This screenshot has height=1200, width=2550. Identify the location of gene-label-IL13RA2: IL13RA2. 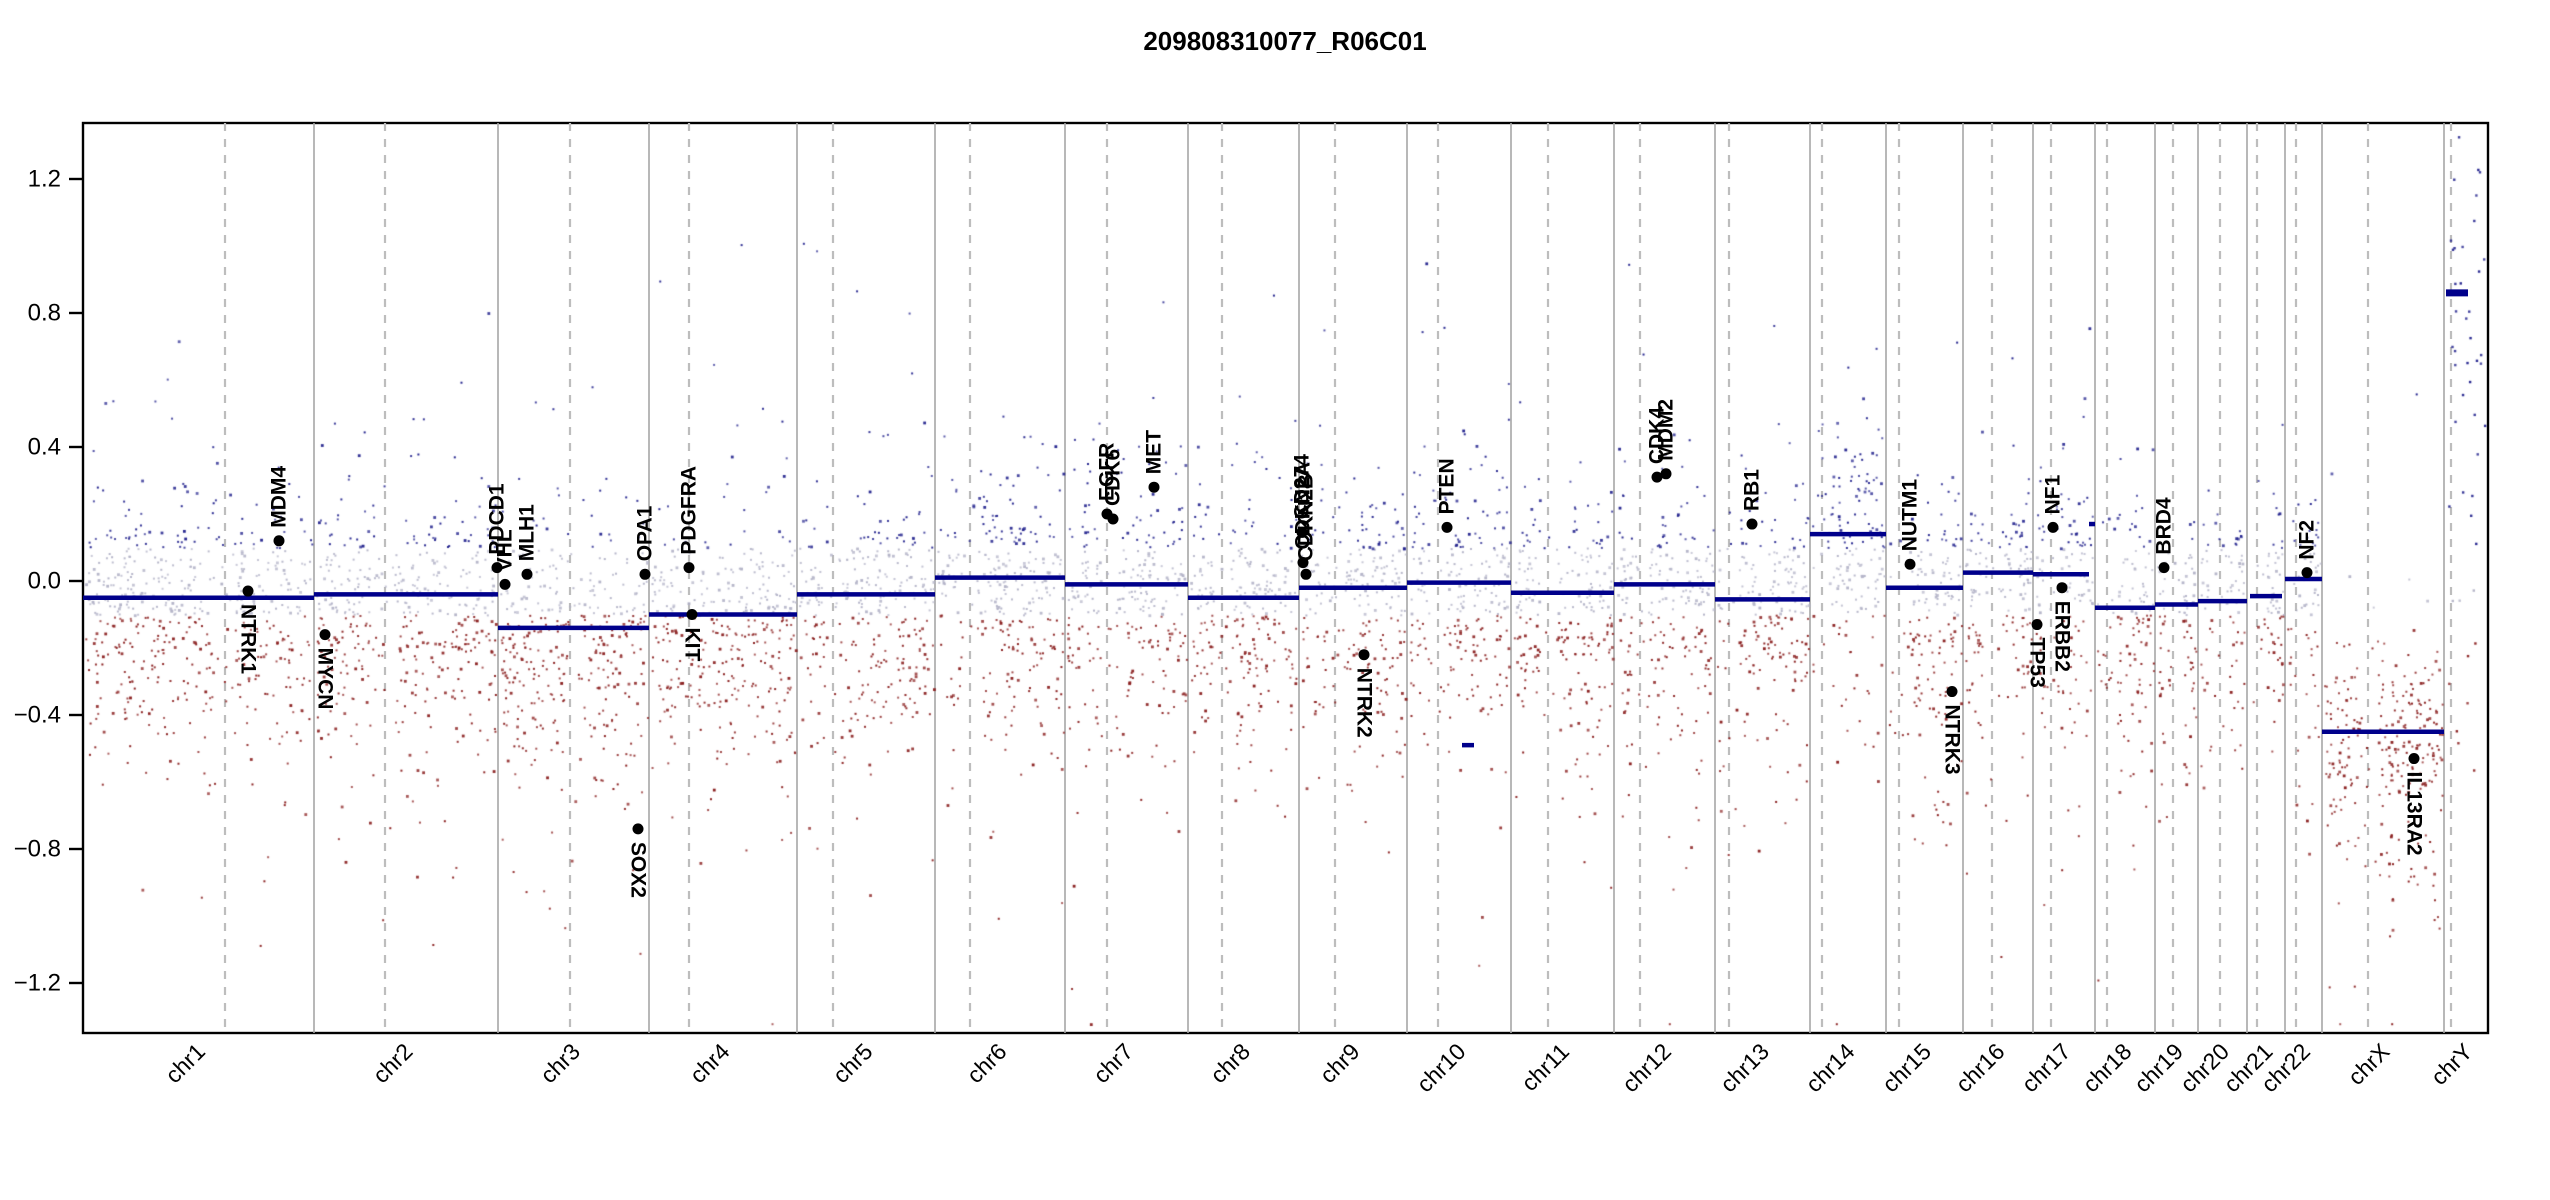
(2414, 814).